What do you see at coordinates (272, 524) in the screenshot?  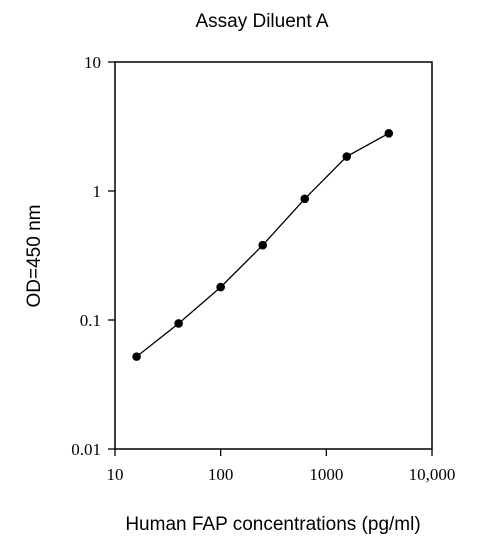 I see `x-axis-label: Human FAP concentrations (pg/ml)` at bounding box center [272, 524].